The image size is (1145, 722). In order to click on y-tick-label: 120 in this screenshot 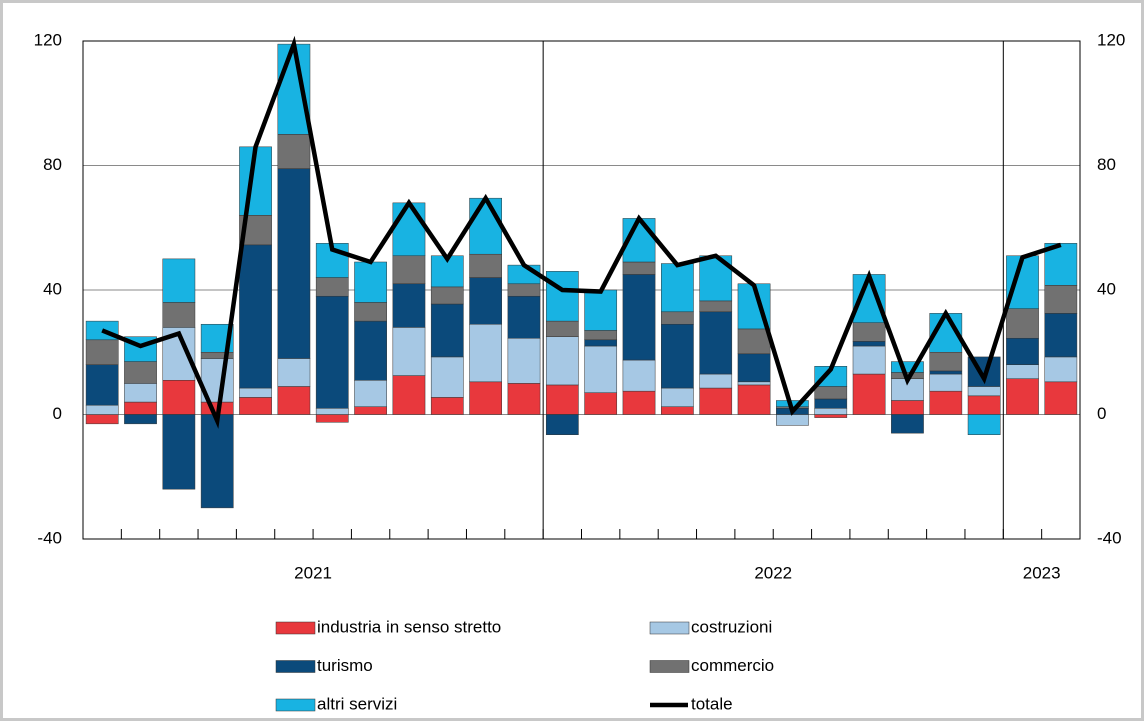, I will do `click(48, 39)`.